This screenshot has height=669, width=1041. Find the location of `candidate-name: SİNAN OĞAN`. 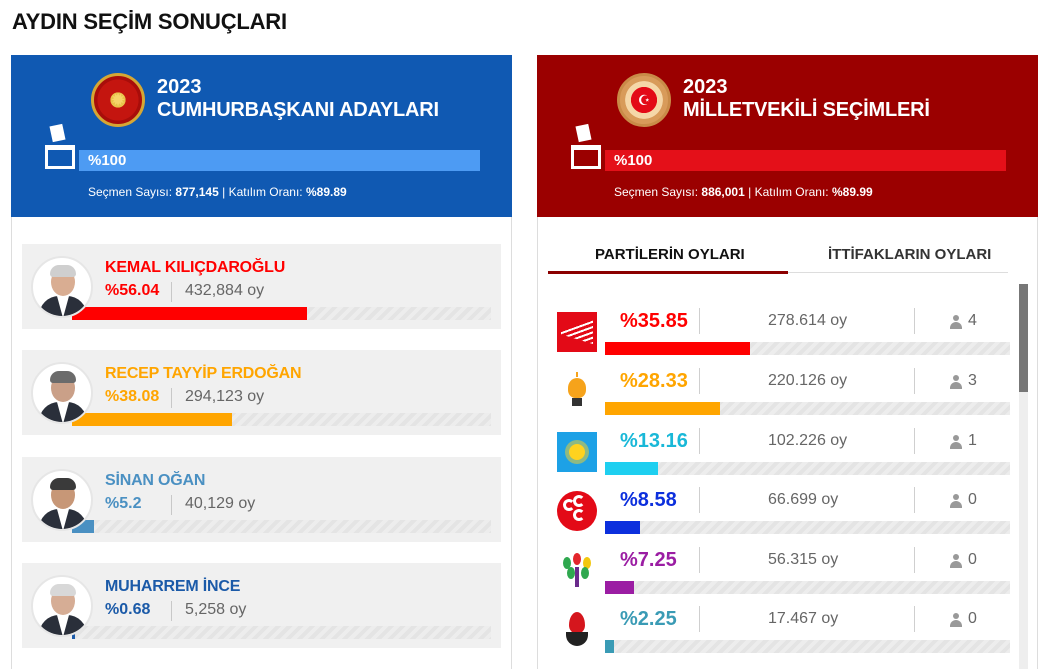

candidate-name: SİNAN OĞAN is located at coordinates (155, 480).